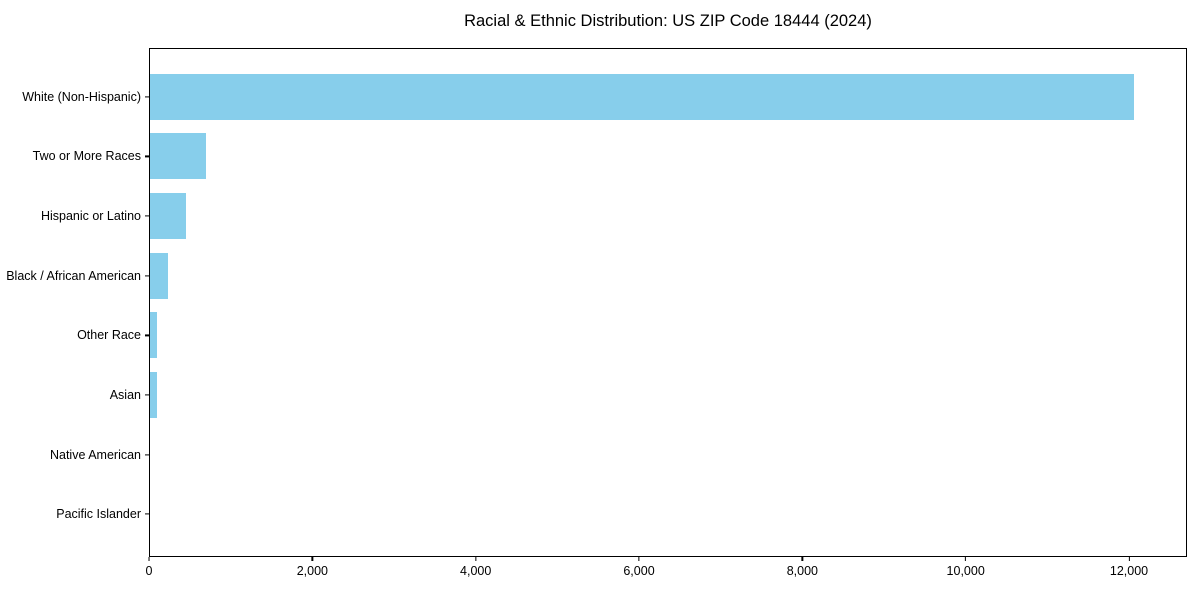 The image size is (1200, 600). What do you see at coordinates (149, 571) in the screenshot?
I see `x-tick-label: 0` at bounding box center [149, 571].